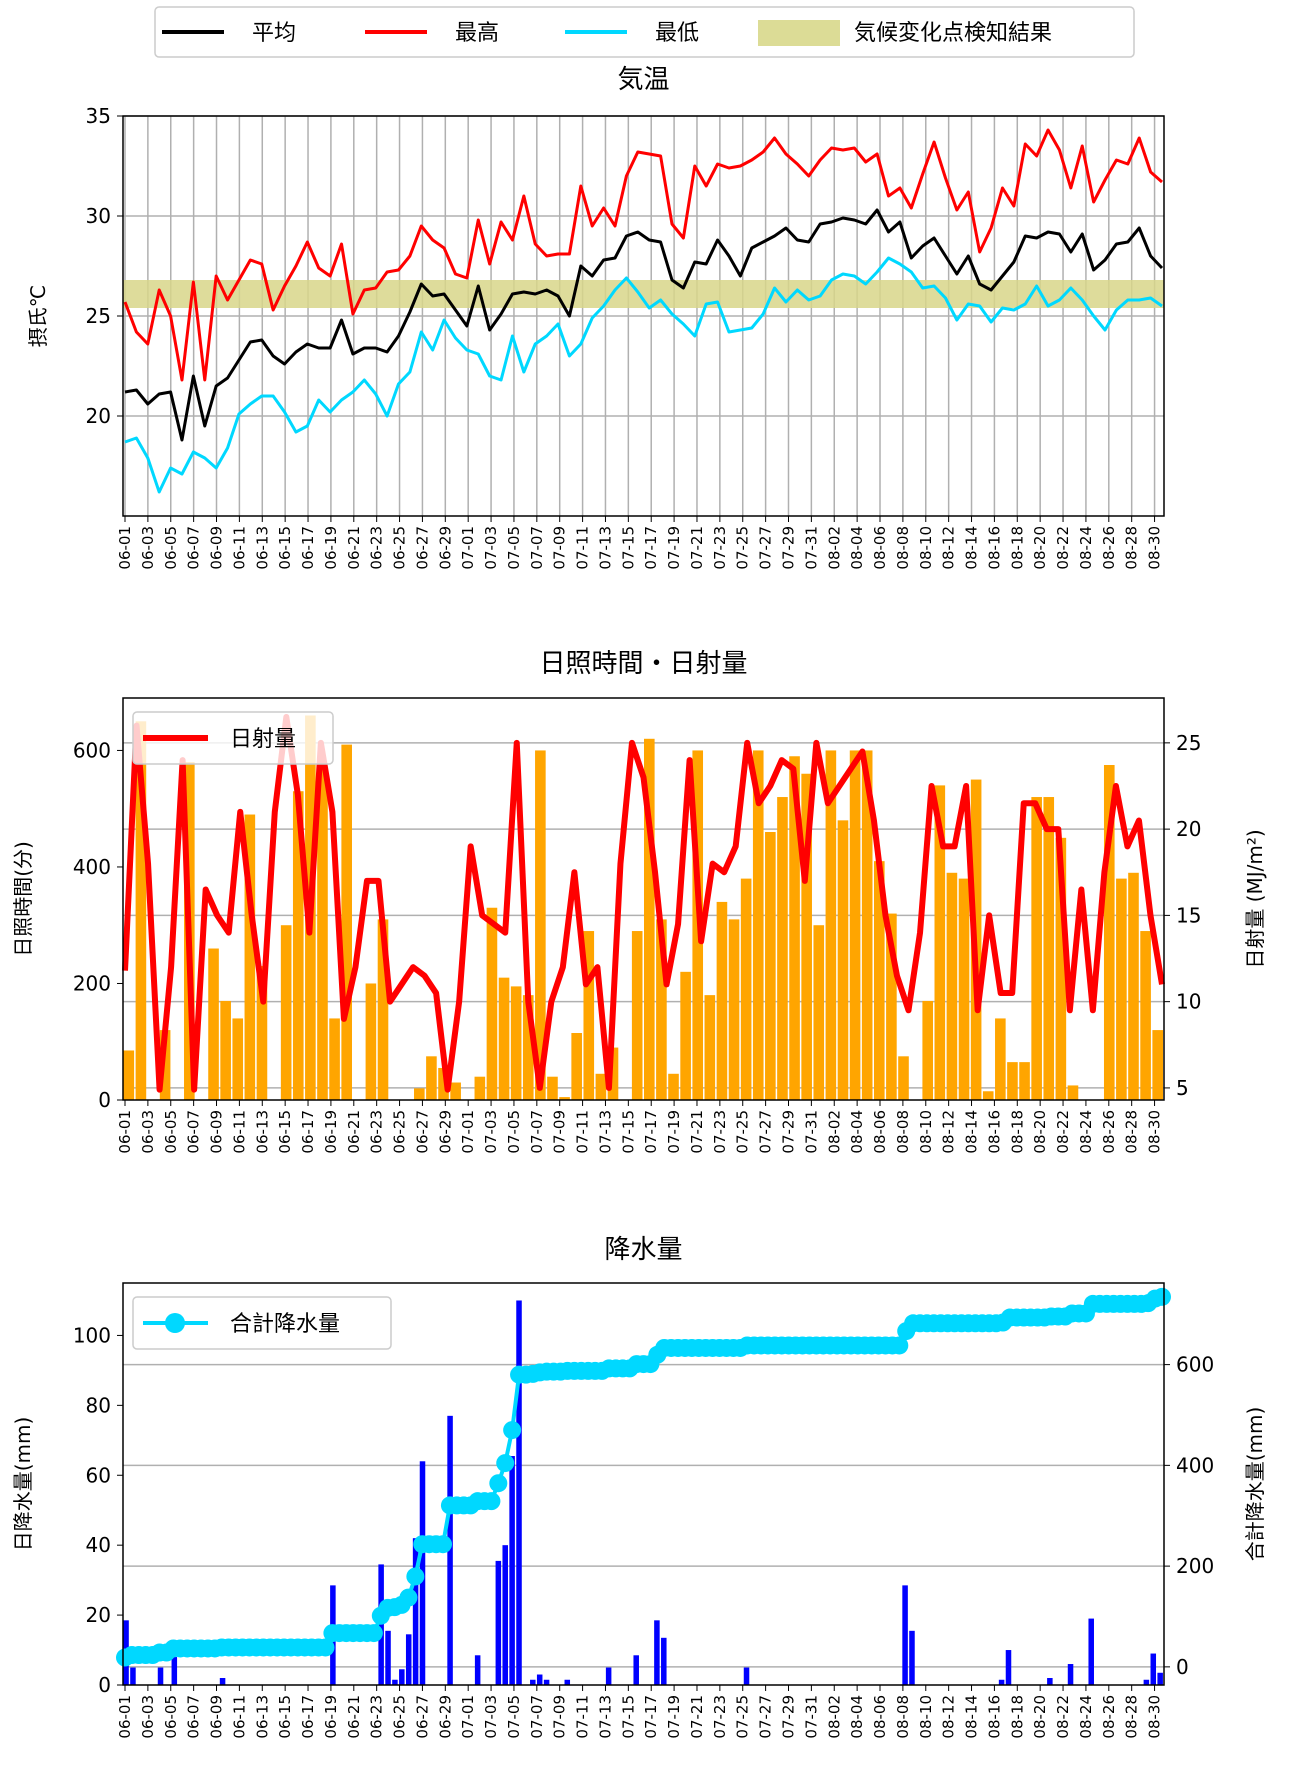 This screenshot has width=1289, height=1779. I want to click on x-tick-label: 06-13, so click(262, 548).